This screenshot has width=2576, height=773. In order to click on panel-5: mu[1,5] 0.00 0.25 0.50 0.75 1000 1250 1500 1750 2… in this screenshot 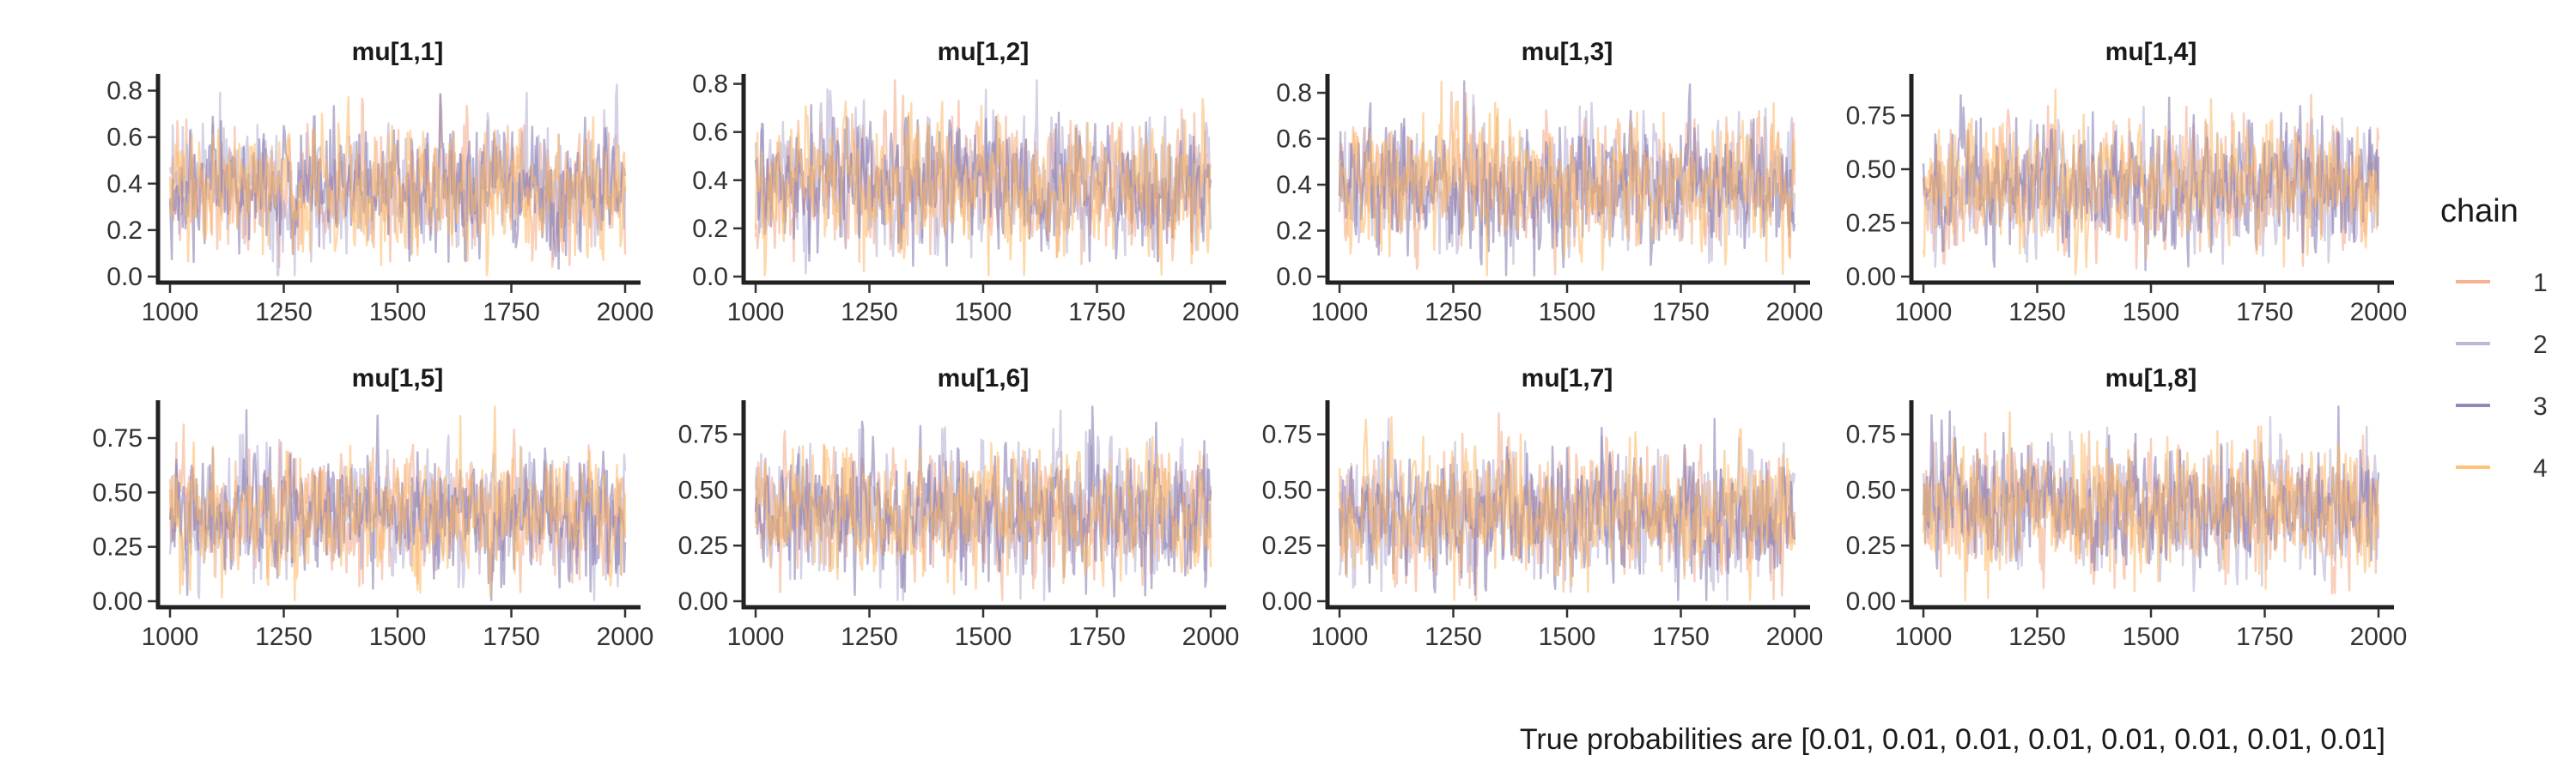, I will do `click(374, 508)`.